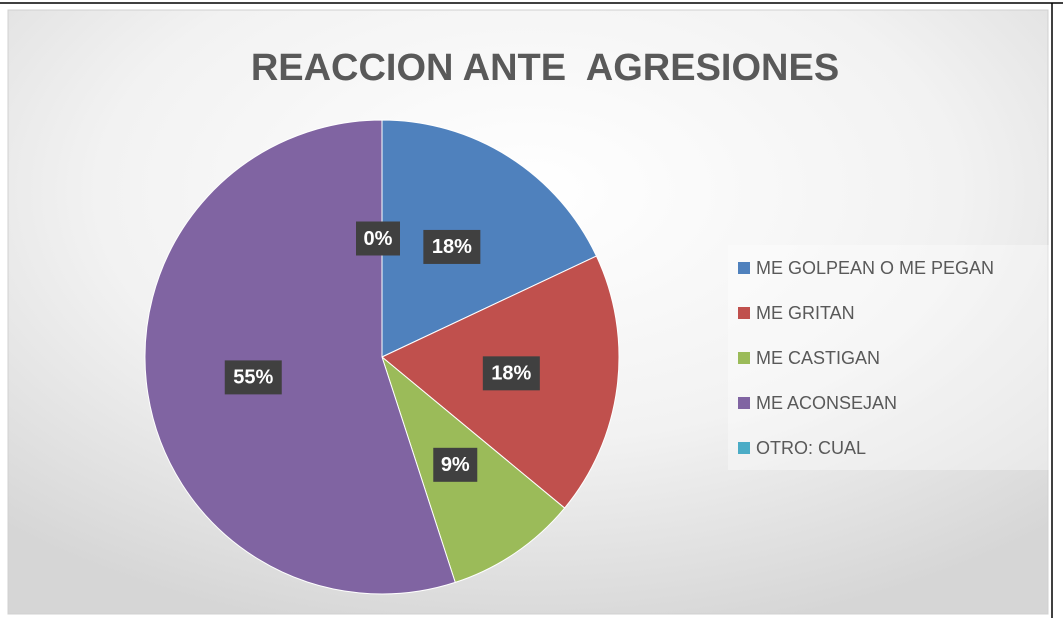  What do you see at coordinates (489, 238) in the screenshot?
I see `pie-slice` at bounding box center [489, 238].